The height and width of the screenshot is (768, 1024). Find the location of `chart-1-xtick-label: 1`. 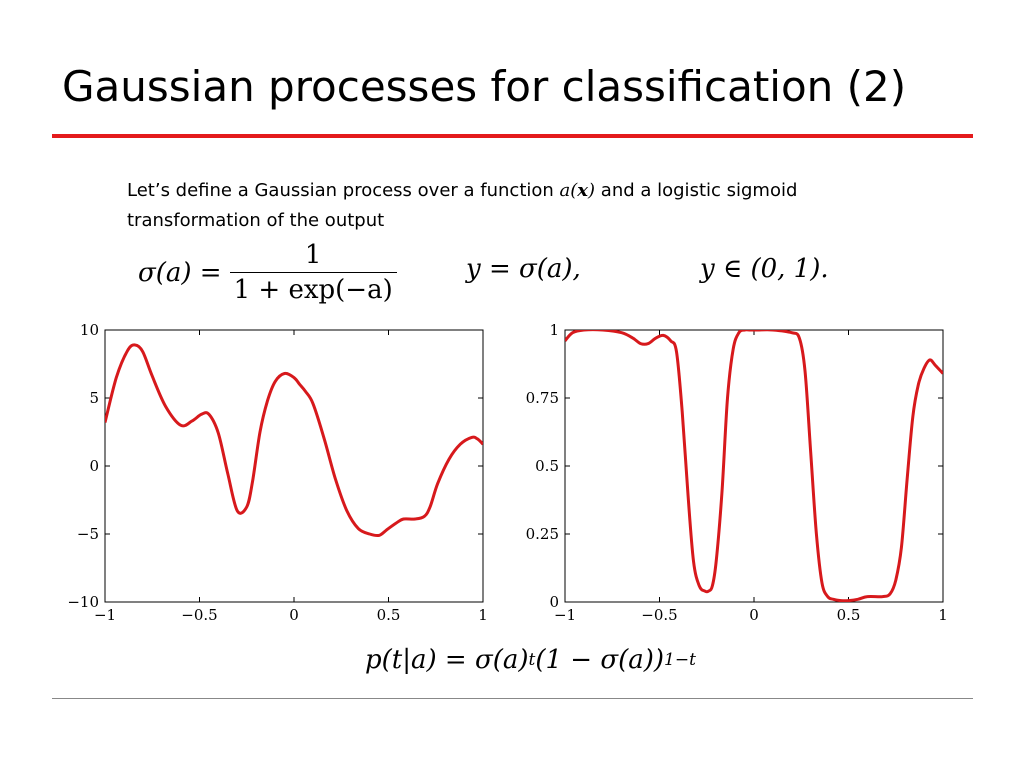

chart-1-xtick-label: 1 is located at coordinates (943, 615).